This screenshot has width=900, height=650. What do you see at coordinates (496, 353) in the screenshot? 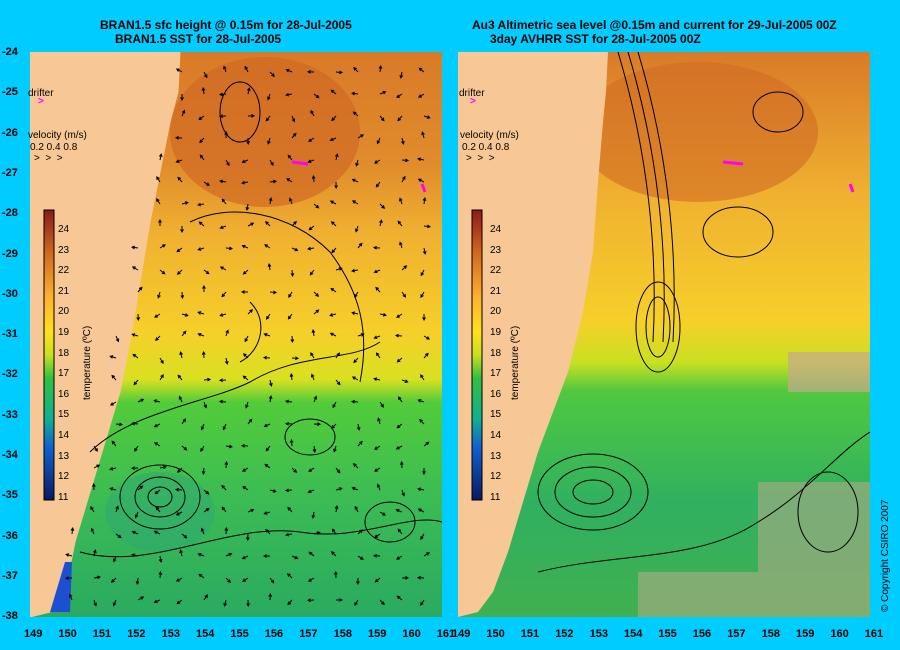
I see `colorbar-tick-label: 18` at bounding box center [496, 353].